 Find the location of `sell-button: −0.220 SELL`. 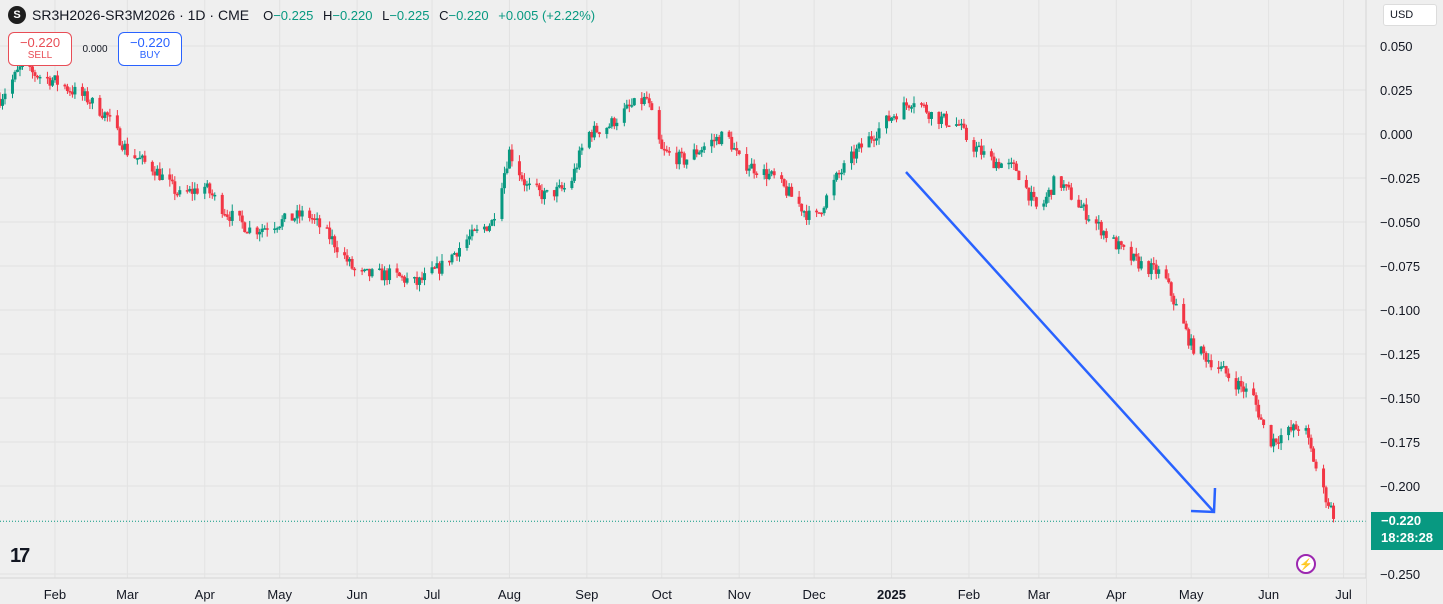

sell-button: −0.220 SELL is located at coordinates (40, 49).